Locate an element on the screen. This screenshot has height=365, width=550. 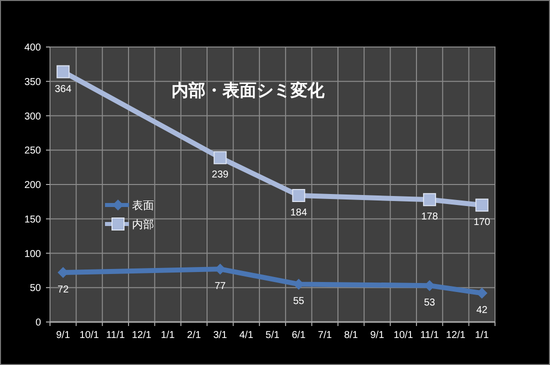
data-label: 364 is located at coordinates (63, 89).